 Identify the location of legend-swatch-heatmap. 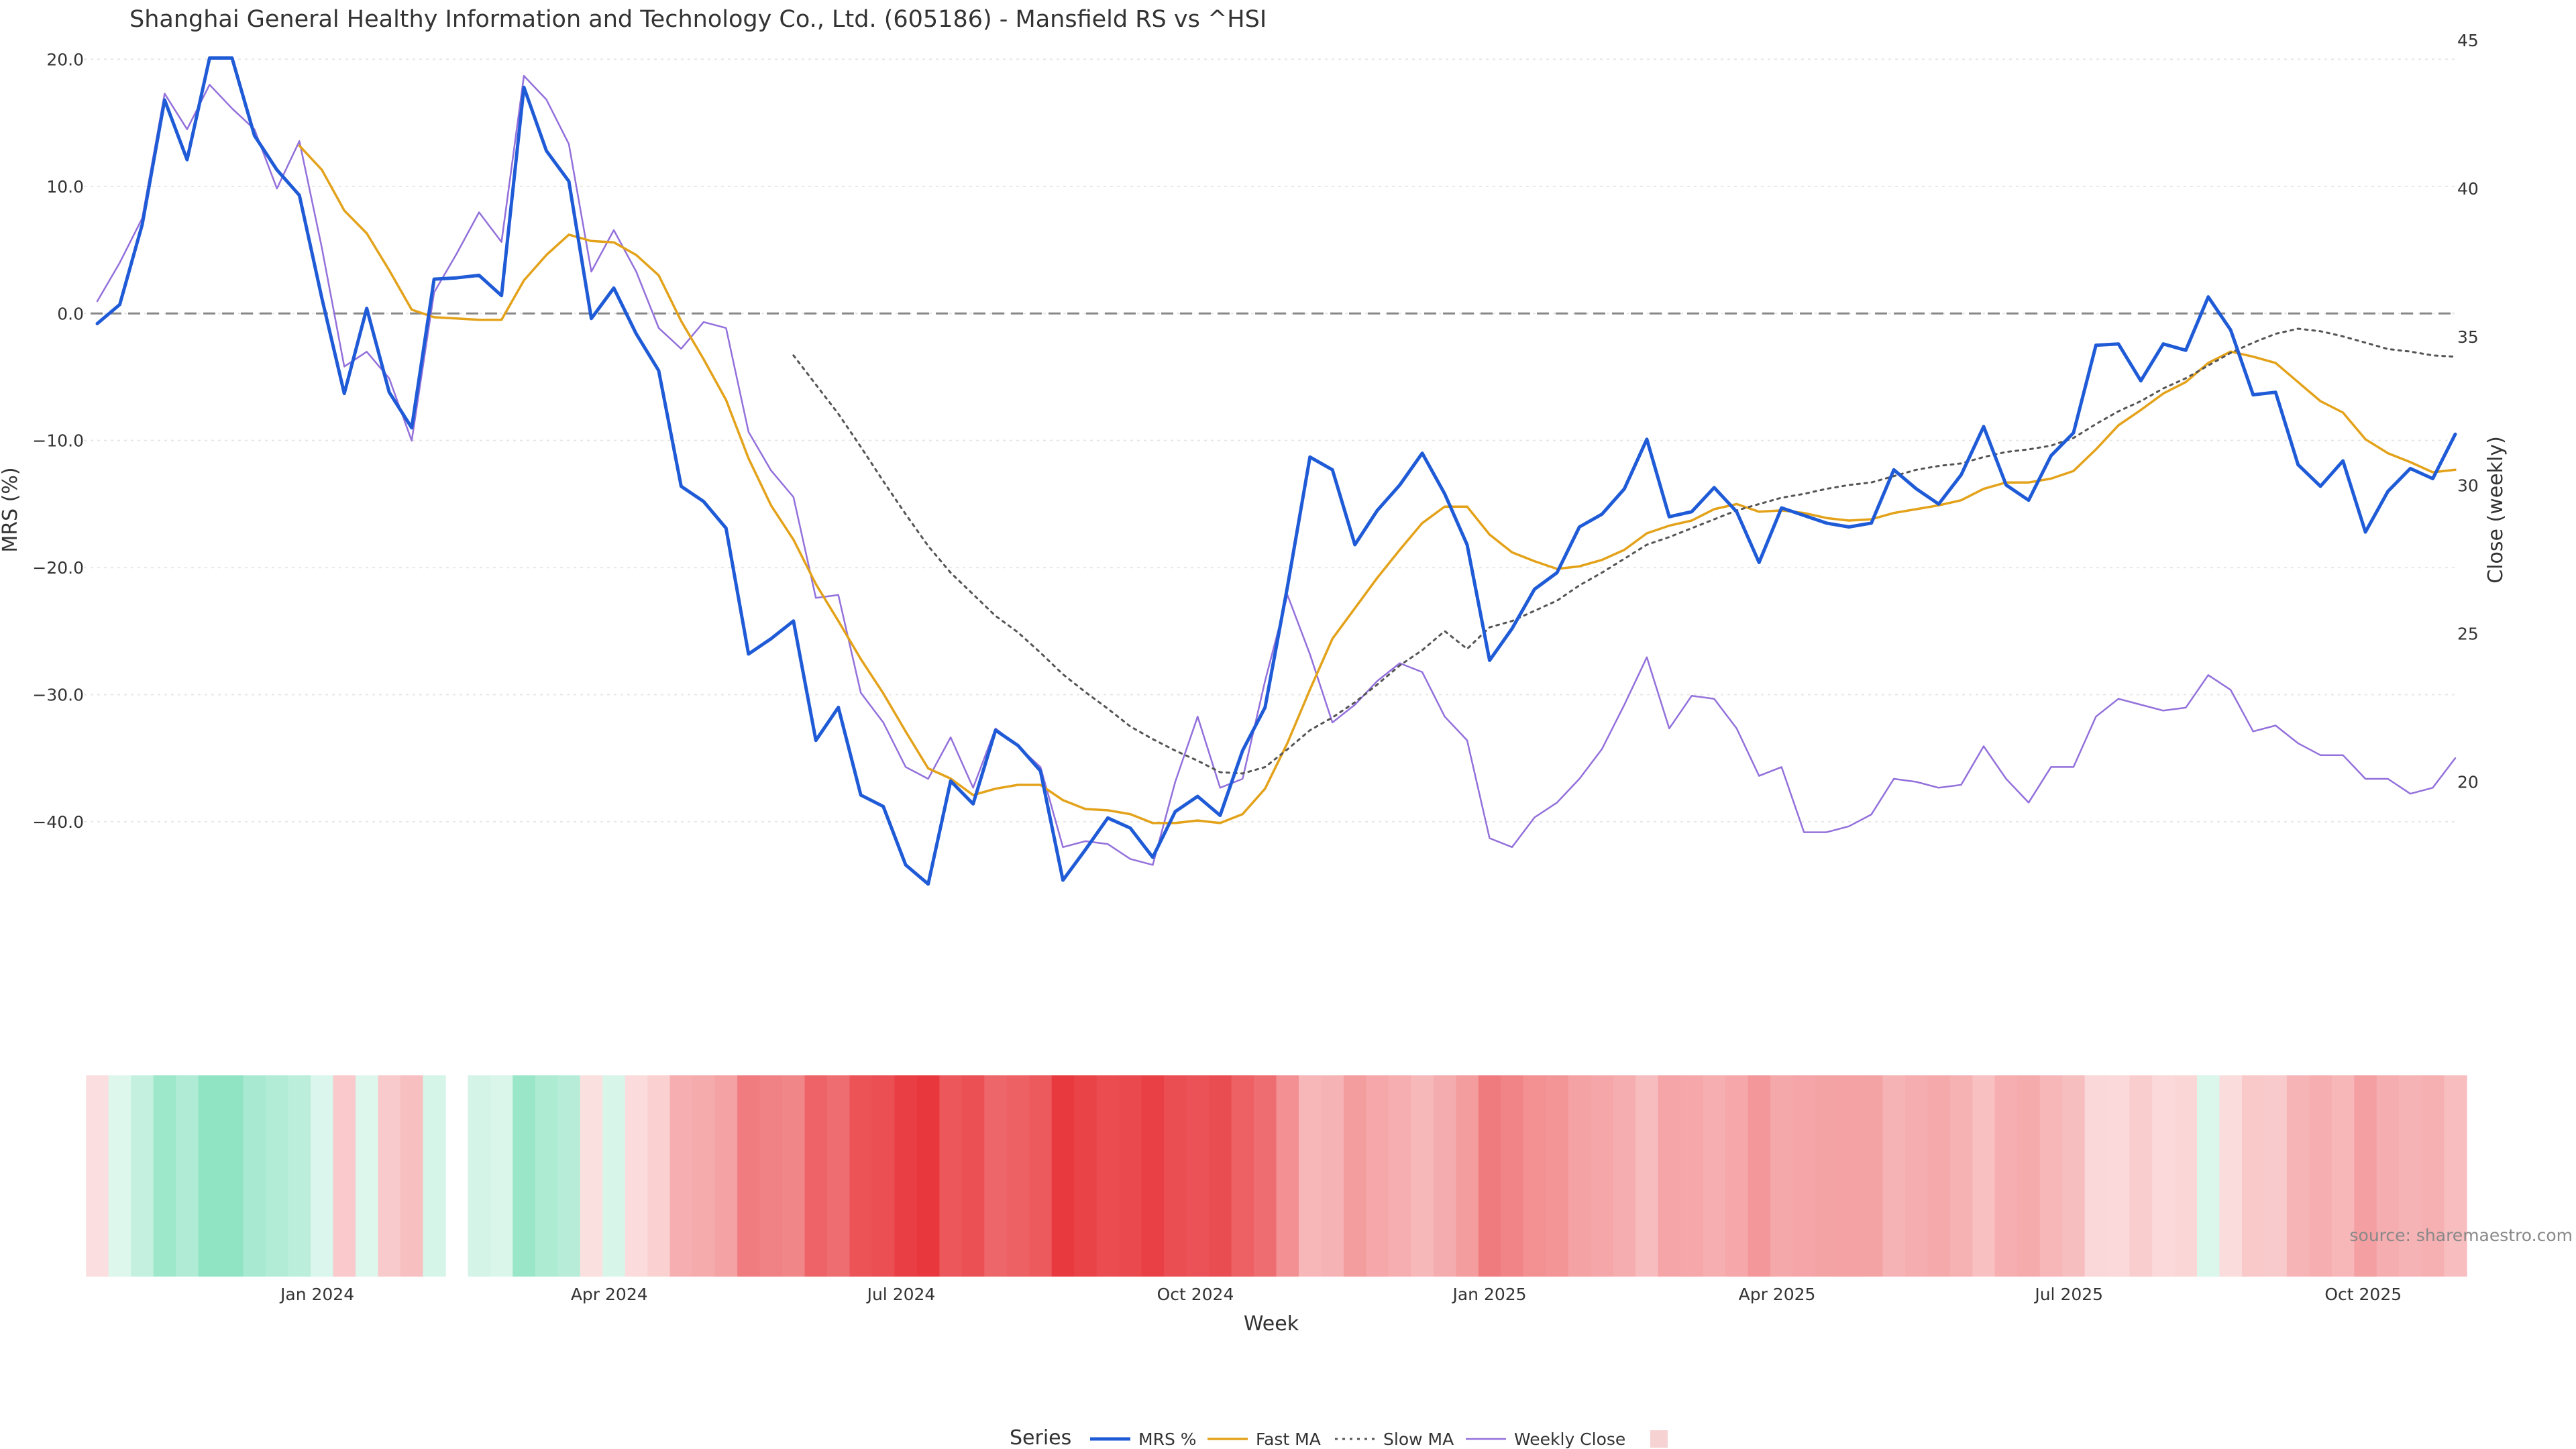
(1659, 1439).